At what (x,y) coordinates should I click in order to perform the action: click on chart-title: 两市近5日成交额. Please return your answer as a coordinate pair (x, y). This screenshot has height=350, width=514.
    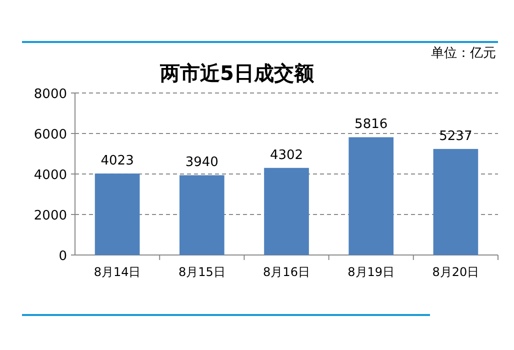
    Looking at the image, I should click on (237, 73).